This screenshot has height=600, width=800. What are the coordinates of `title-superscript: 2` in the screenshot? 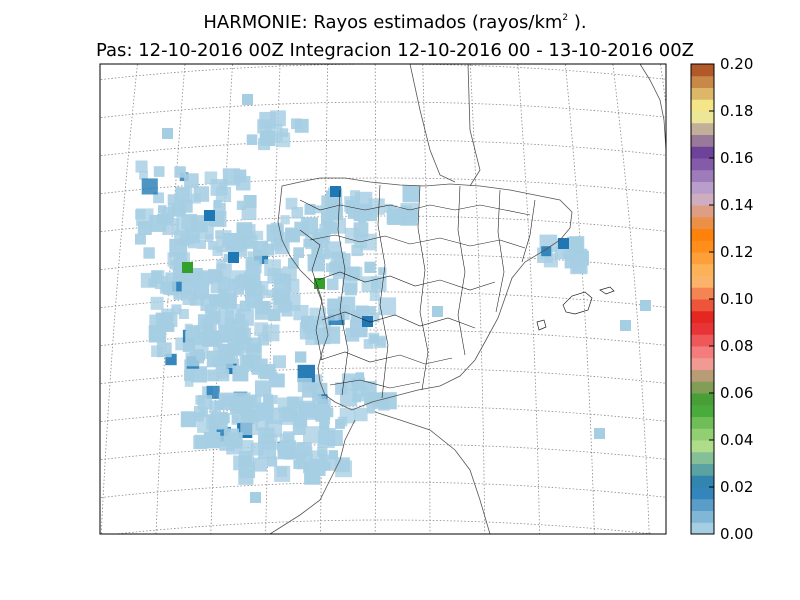 It's located at (565, 18).